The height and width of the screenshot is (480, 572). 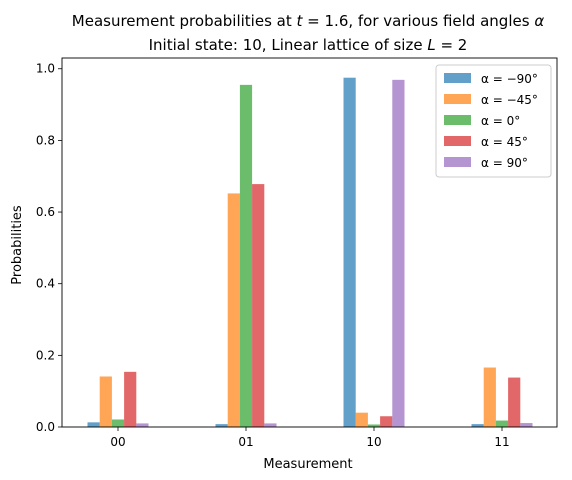 What do you see at coordinates (45, 284) in the screenshot?
I see `y-tick-label: 0.4` at bounding box center [45, 284].